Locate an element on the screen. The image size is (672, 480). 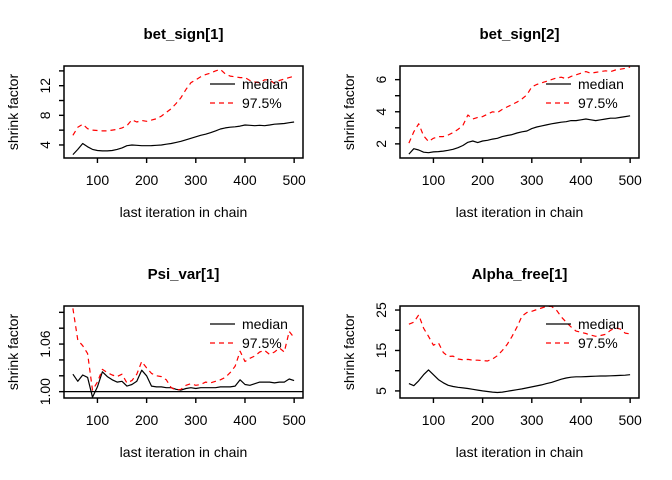
chart-title: Psi_var[1] is located at coordinates (184, 274).